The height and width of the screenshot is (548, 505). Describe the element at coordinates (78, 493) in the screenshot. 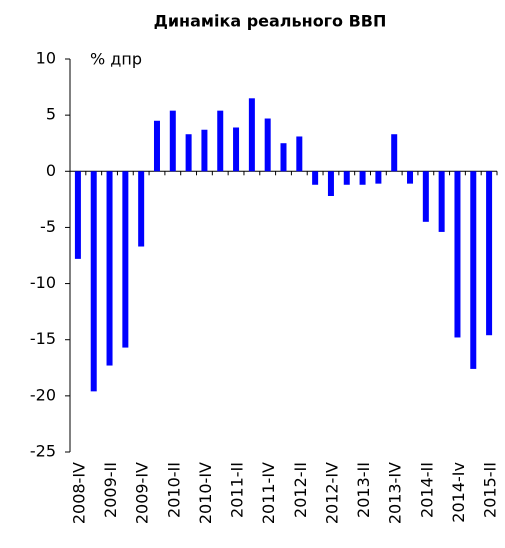

I see `x-tick-label: 2008-IV` at that location.